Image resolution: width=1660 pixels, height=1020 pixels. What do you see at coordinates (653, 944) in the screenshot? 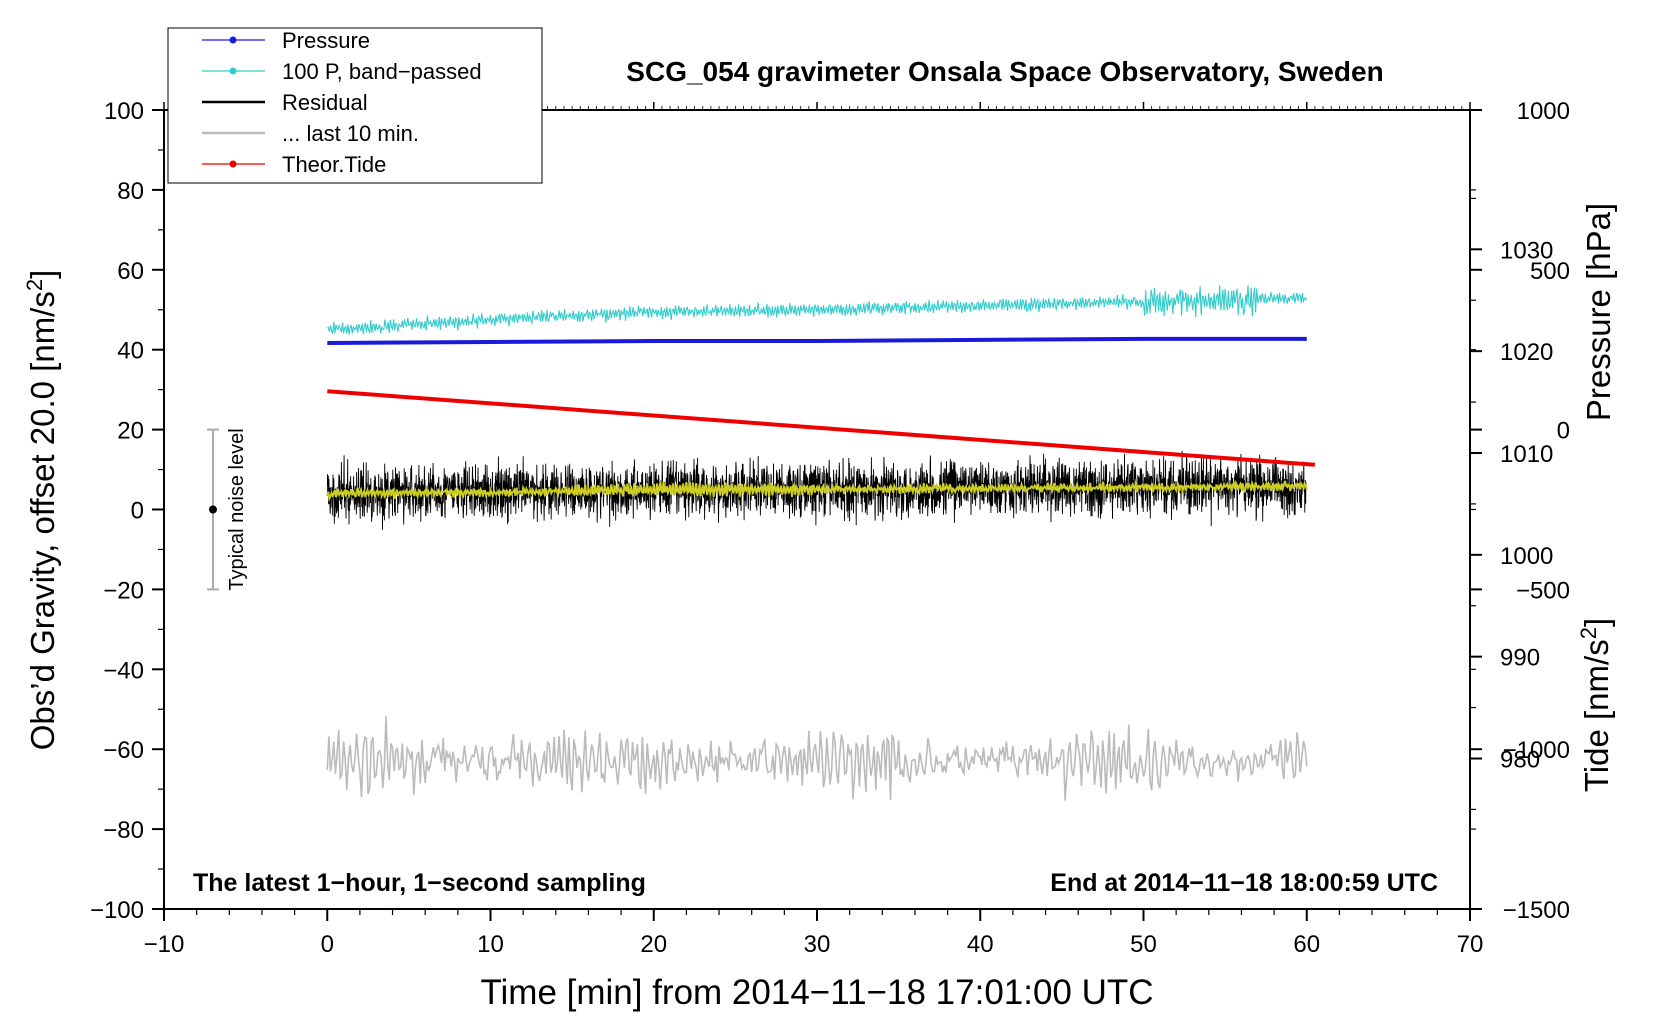
I see `x-tick-label: 20` at bounding box center [653, 944].